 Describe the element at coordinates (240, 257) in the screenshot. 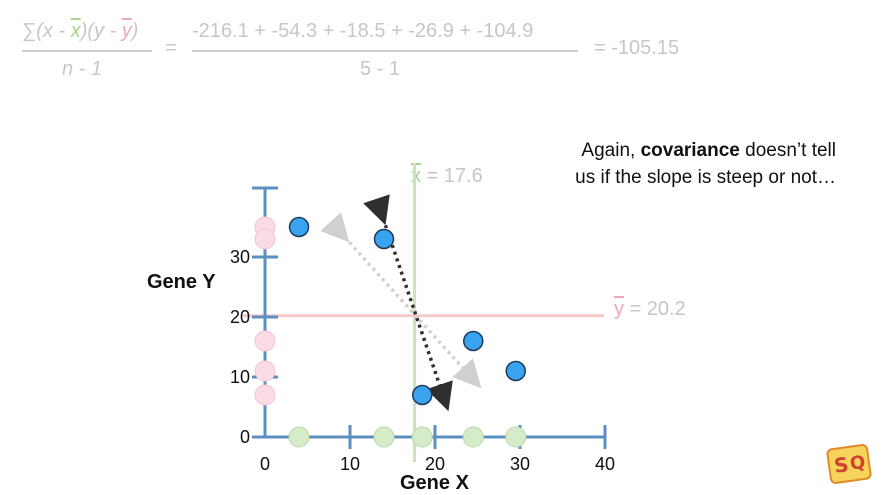

I see `y-tick-label: 30` at that location.